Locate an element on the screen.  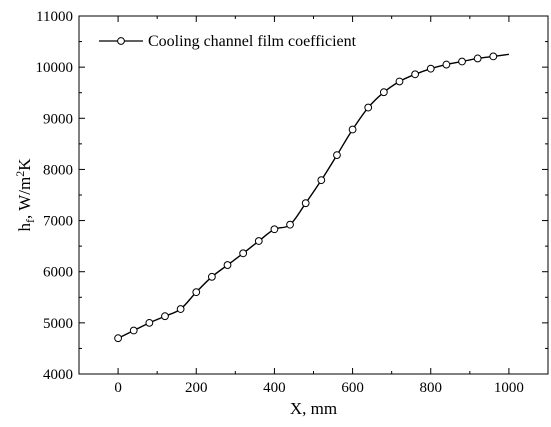
x-axis-title: X, mm is located at coordinates (313, 408).